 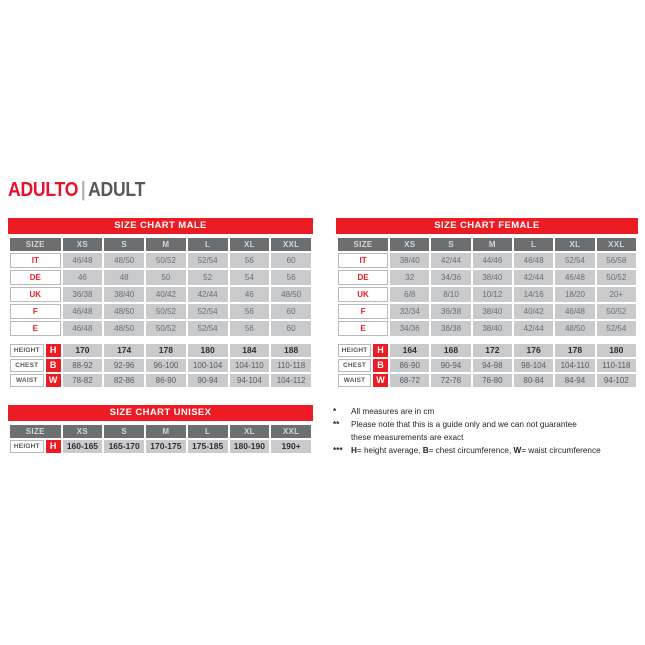 What do you see at coordinates (533, 350) in the screenshot?
I see `cell-value: 176` at bounding box center [533, 350].